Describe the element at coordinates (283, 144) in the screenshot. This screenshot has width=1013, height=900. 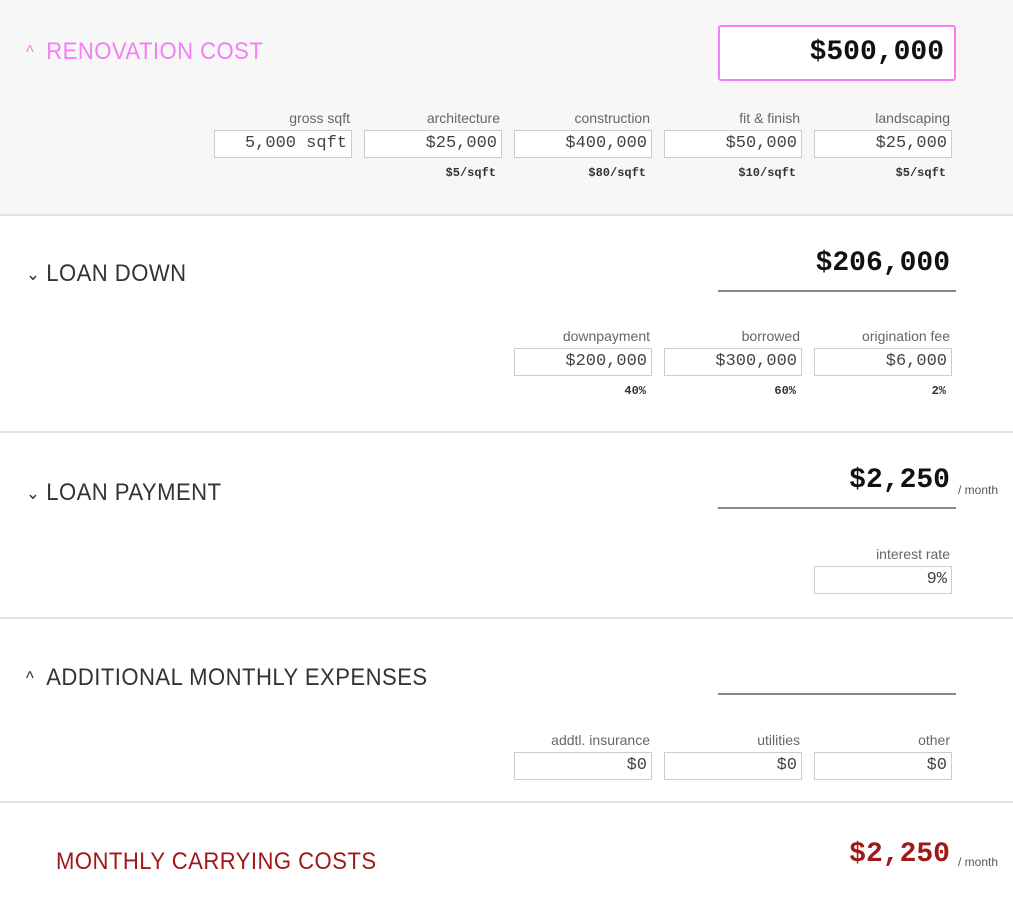
I see `gross-sqft-input: 5,000 sqft` at that location.